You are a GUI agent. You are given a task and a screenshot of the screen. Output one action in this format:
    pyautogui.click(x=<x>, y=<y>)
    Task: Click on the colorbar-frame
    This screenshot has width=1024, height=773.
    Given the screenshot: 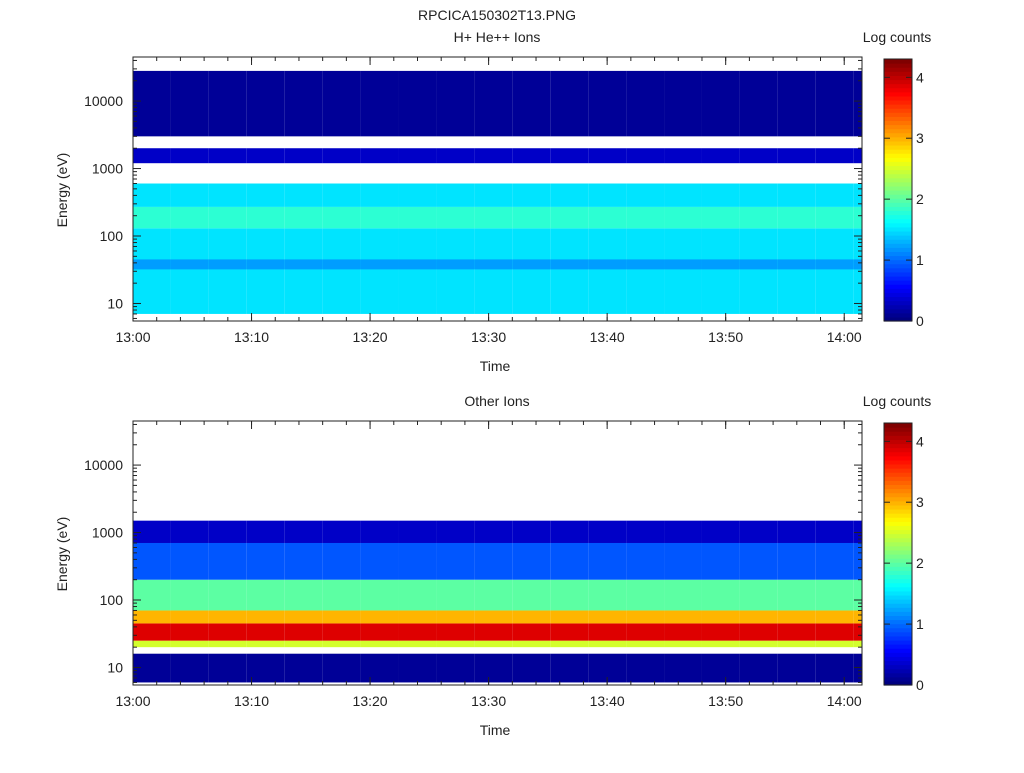 What is the action you would take?
    pyautogui.click(x=898, y=554)
    